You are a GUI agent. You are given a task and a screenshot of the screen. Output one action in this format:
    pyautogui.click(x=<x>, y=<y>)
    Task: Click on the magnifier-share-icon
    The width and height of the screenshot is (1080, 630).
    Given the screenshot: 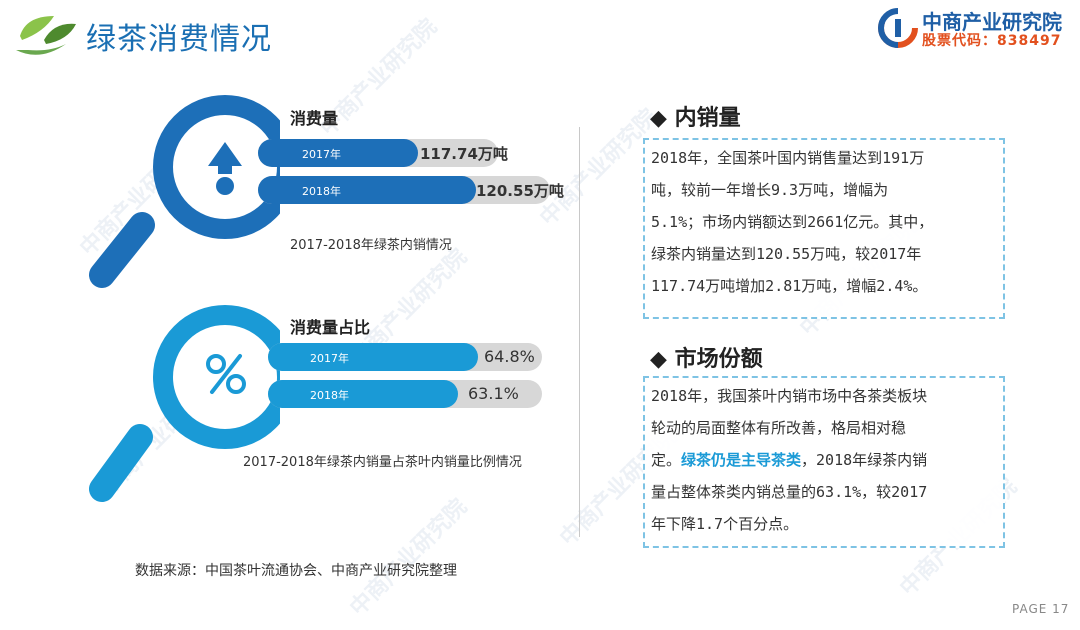 What is the action you would take?
    pyautogui.click(x=184, y=403)
    